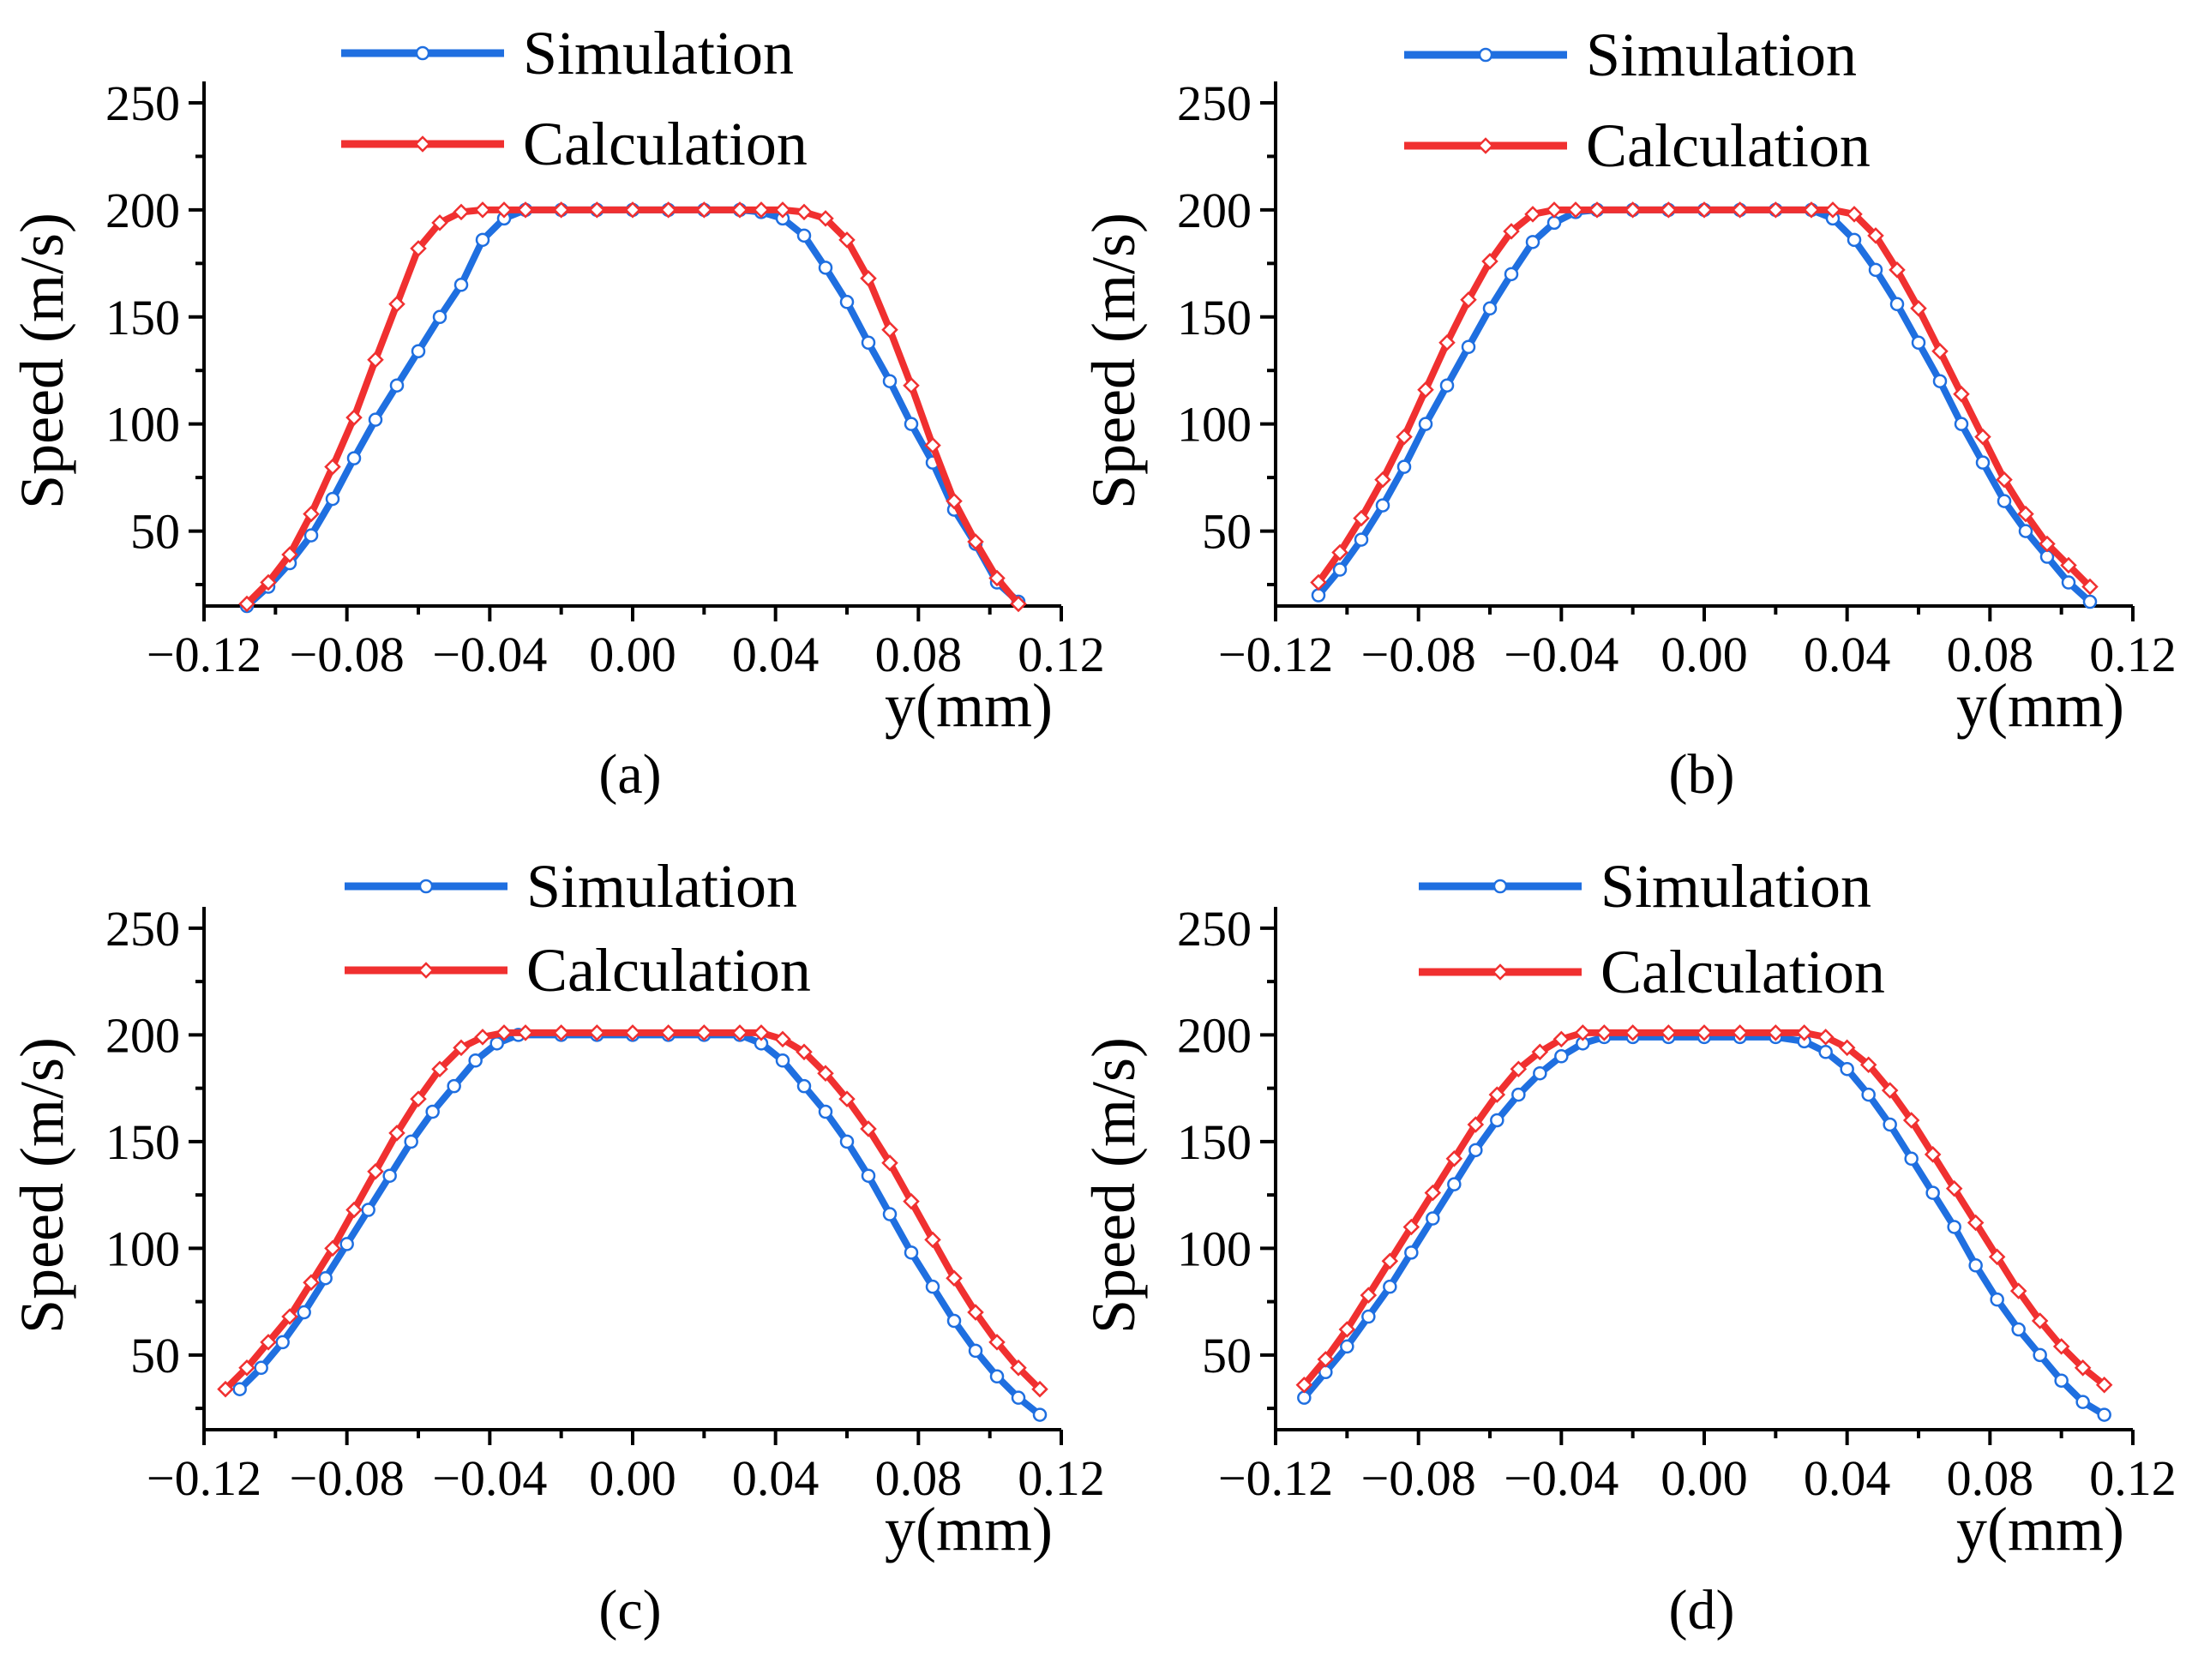 This screenshot has height=1680, width=2192. I want to click on series-calculation, so click(1704, 398).